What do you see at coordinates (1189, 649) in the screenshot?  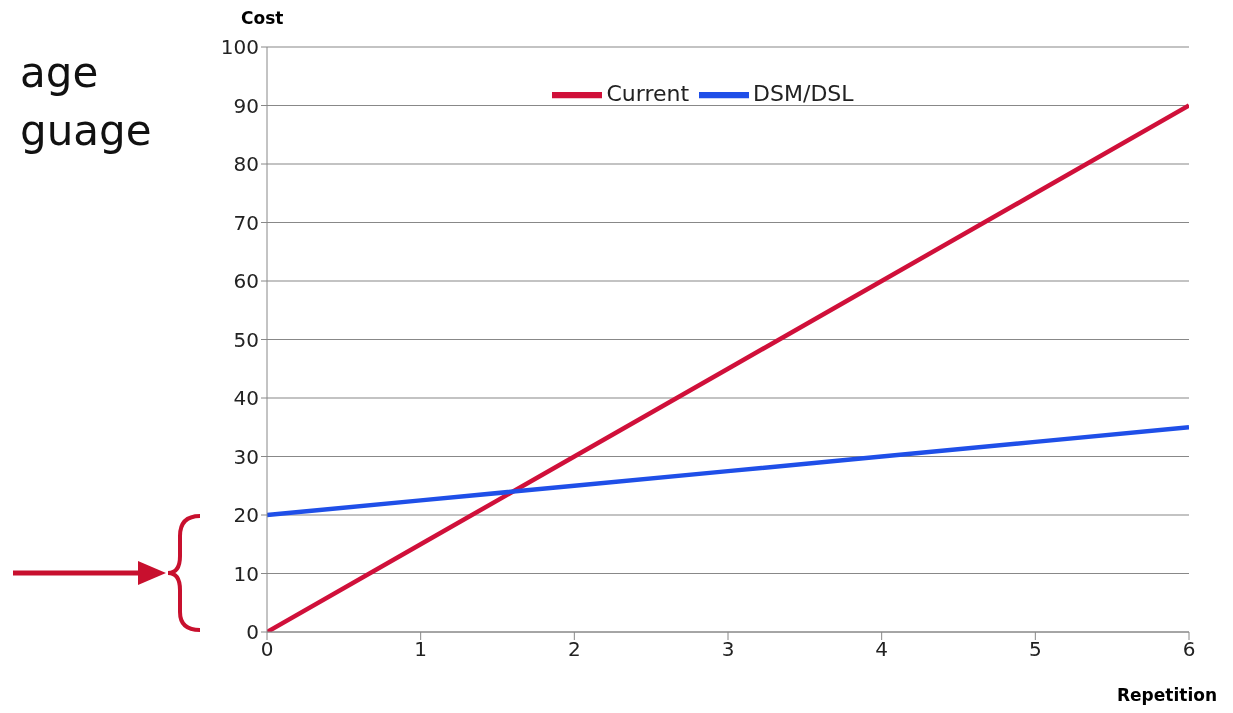 I see `x-tick-label: 6` at bounding box center [1189, 649].